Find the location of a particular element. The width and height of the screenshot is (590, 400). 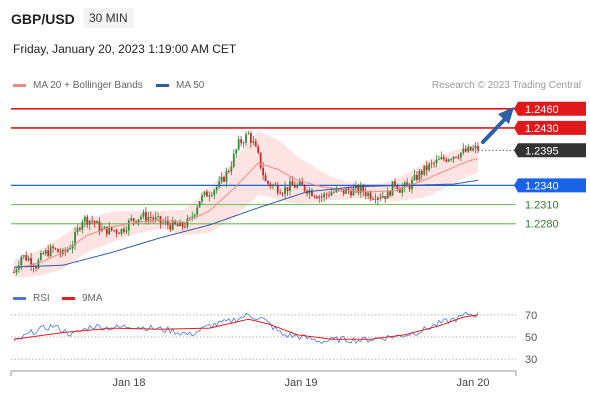

time-axis-label-jan-20: Jan 20 is located at coordinates (472, 383).